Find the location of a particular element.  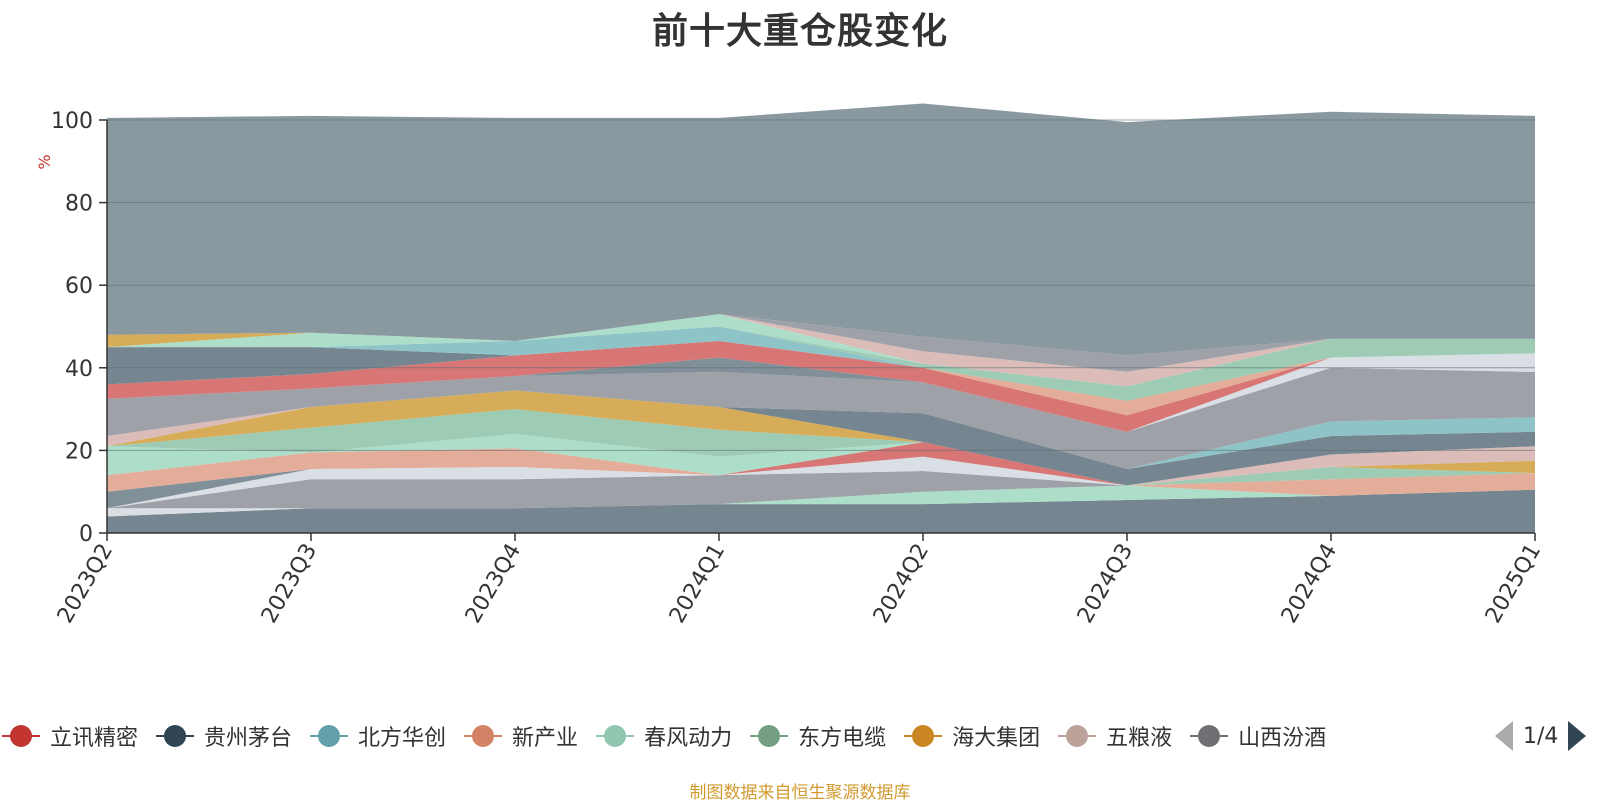

legend-label: 海大集团 is located at coordinates (996, 738).